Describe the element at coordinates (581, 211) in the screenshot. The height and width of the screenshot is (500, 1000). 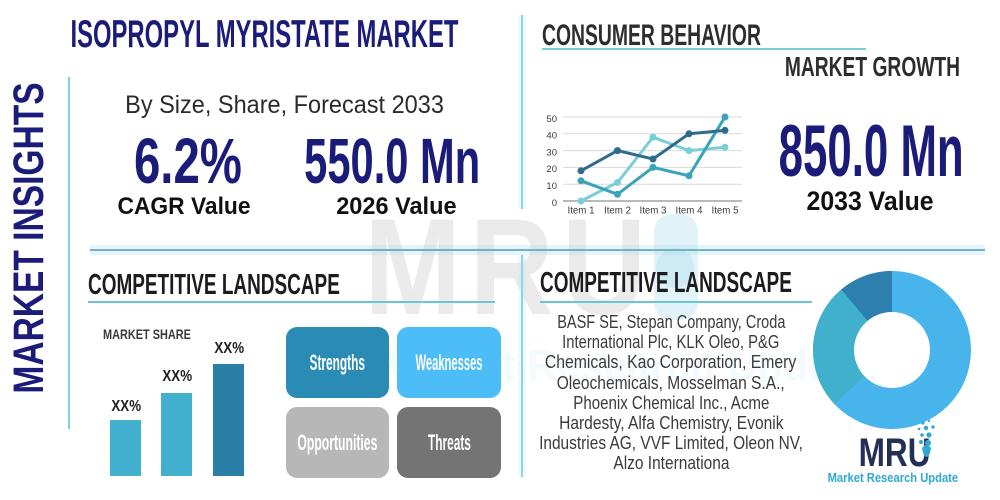
I see `svg-text: Item 1` at that location.